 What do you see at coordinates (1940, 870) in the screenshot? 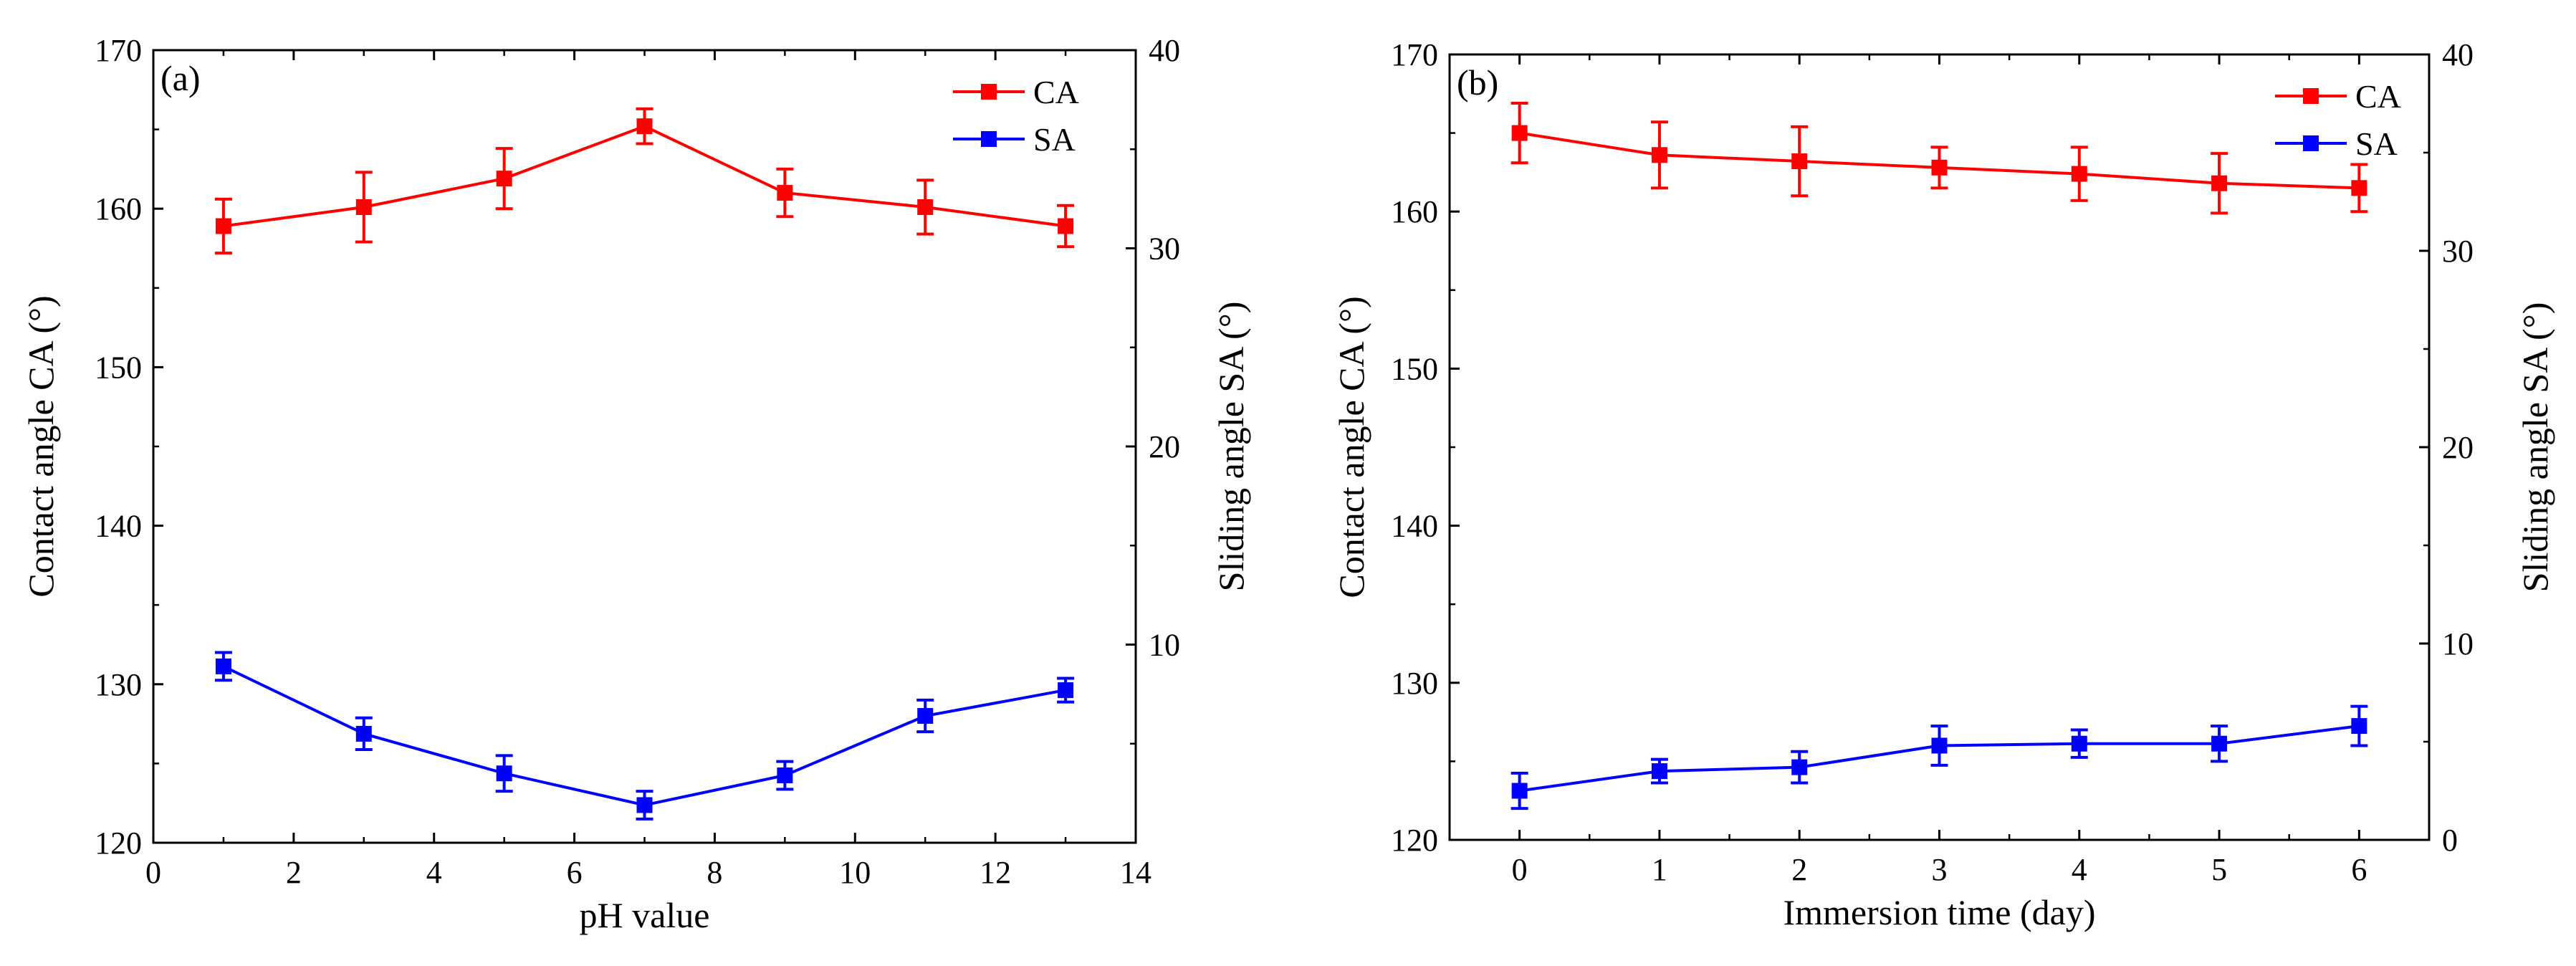
I see `x-tick-label: 3` at bounding box center [1940, 870].